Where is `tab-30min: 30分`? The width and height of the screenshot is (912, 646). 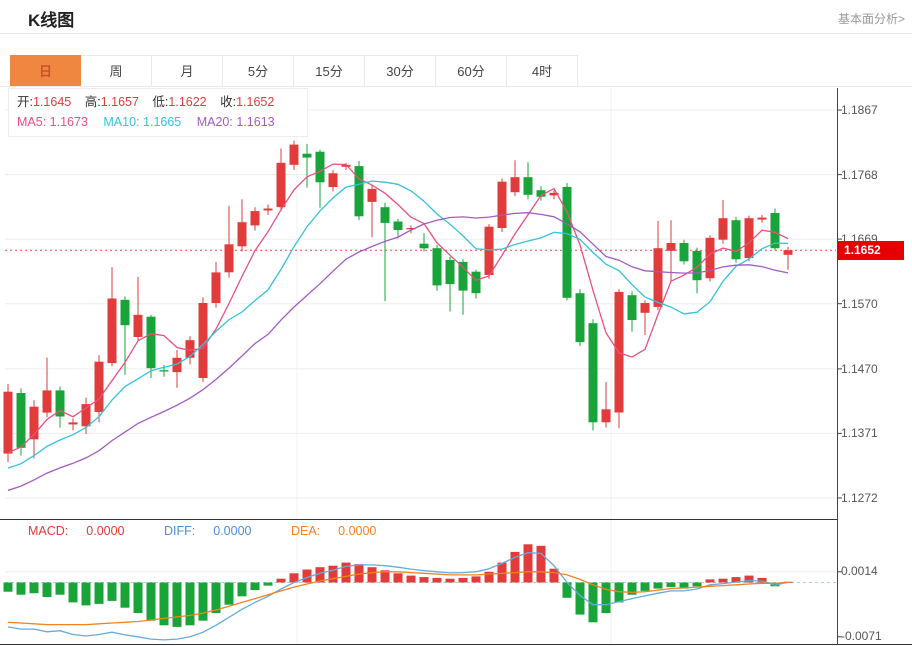 tab-30min: 30分 is located at coordinates (400, 71).